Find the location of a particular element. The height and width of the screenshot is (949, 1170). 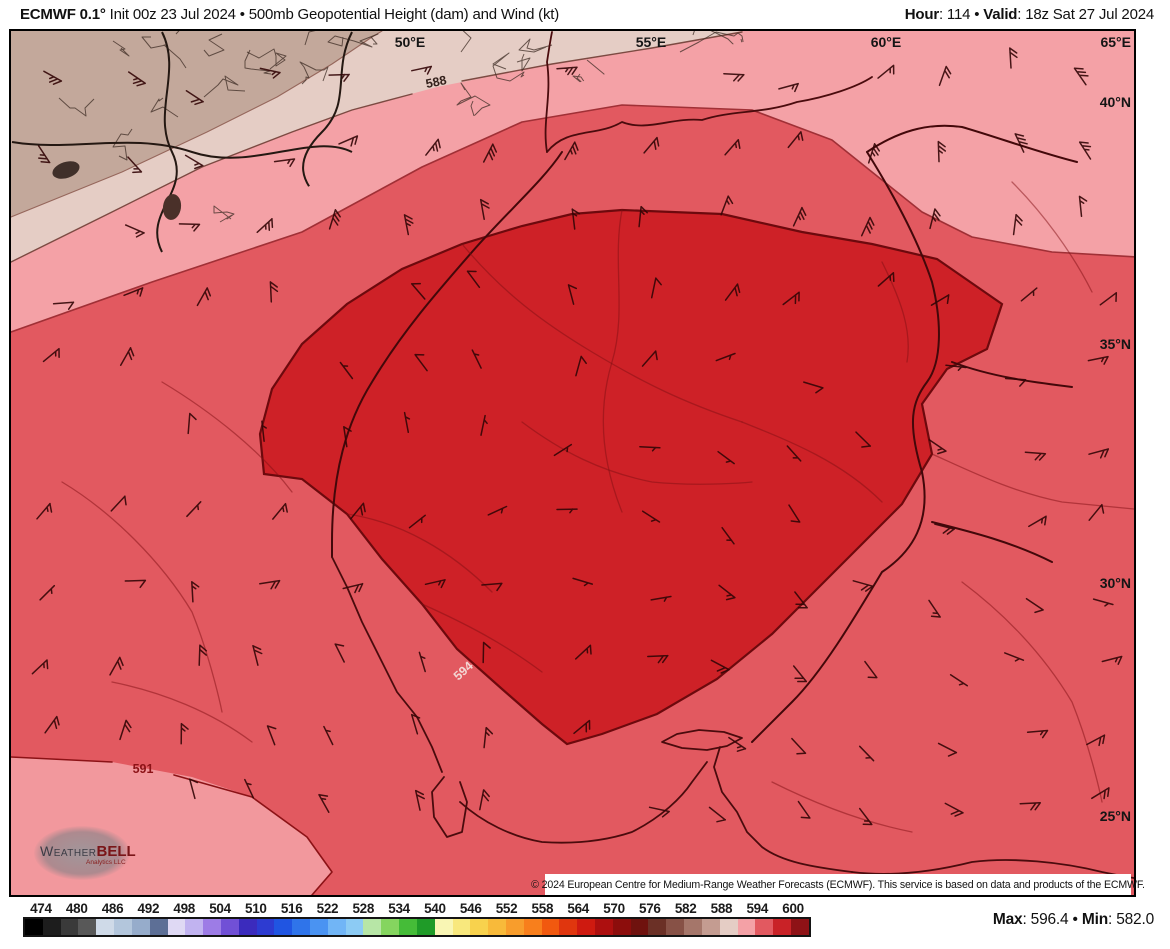

colorbar-tick-label: 522 is located at coordinates (327, 908).